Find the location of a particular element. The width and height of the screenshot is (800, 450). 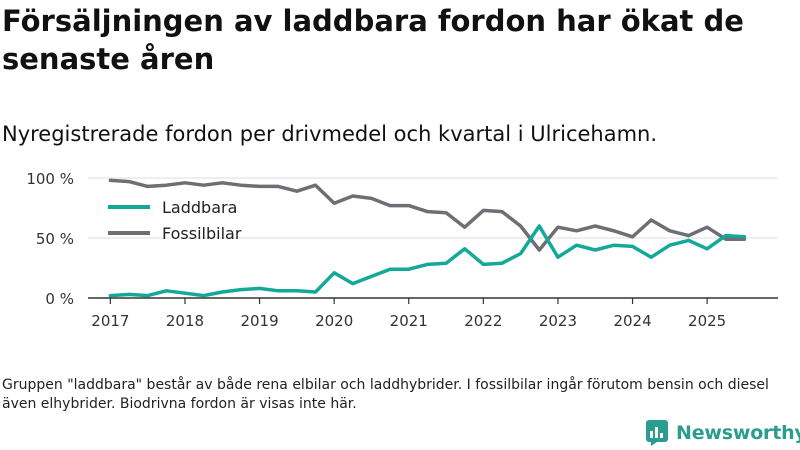

x-tick-label: 2020 is located at coordinates (334, 321).